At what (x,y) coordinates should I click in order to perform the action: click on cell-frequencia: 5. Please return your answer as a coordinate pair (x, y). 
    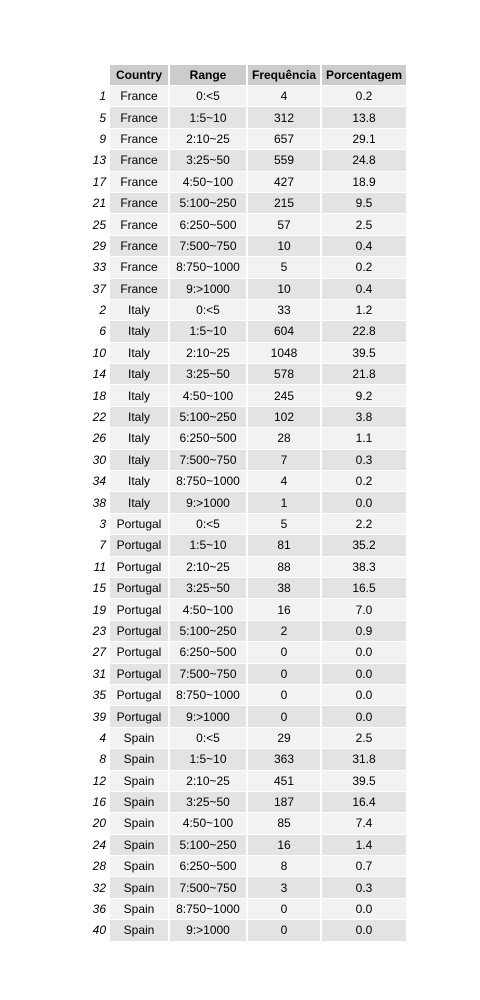
    Looking at the image, I should click on (284, 267).